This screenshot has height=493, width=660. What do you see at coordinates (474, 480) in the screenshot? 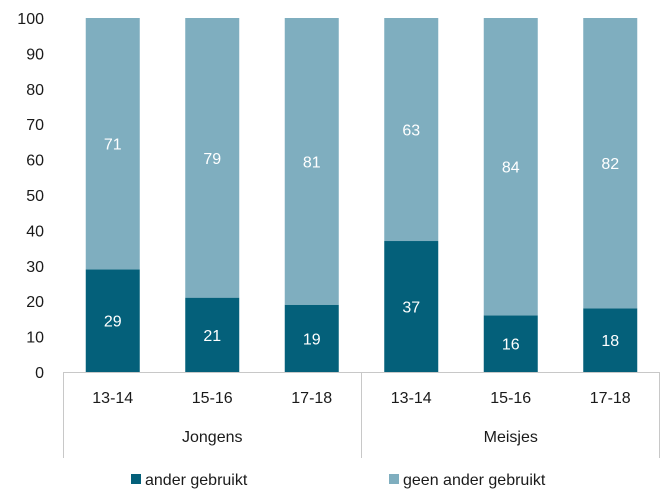
I see `legend-label: geen ander gebruikt` at bounding box center [474, 480].